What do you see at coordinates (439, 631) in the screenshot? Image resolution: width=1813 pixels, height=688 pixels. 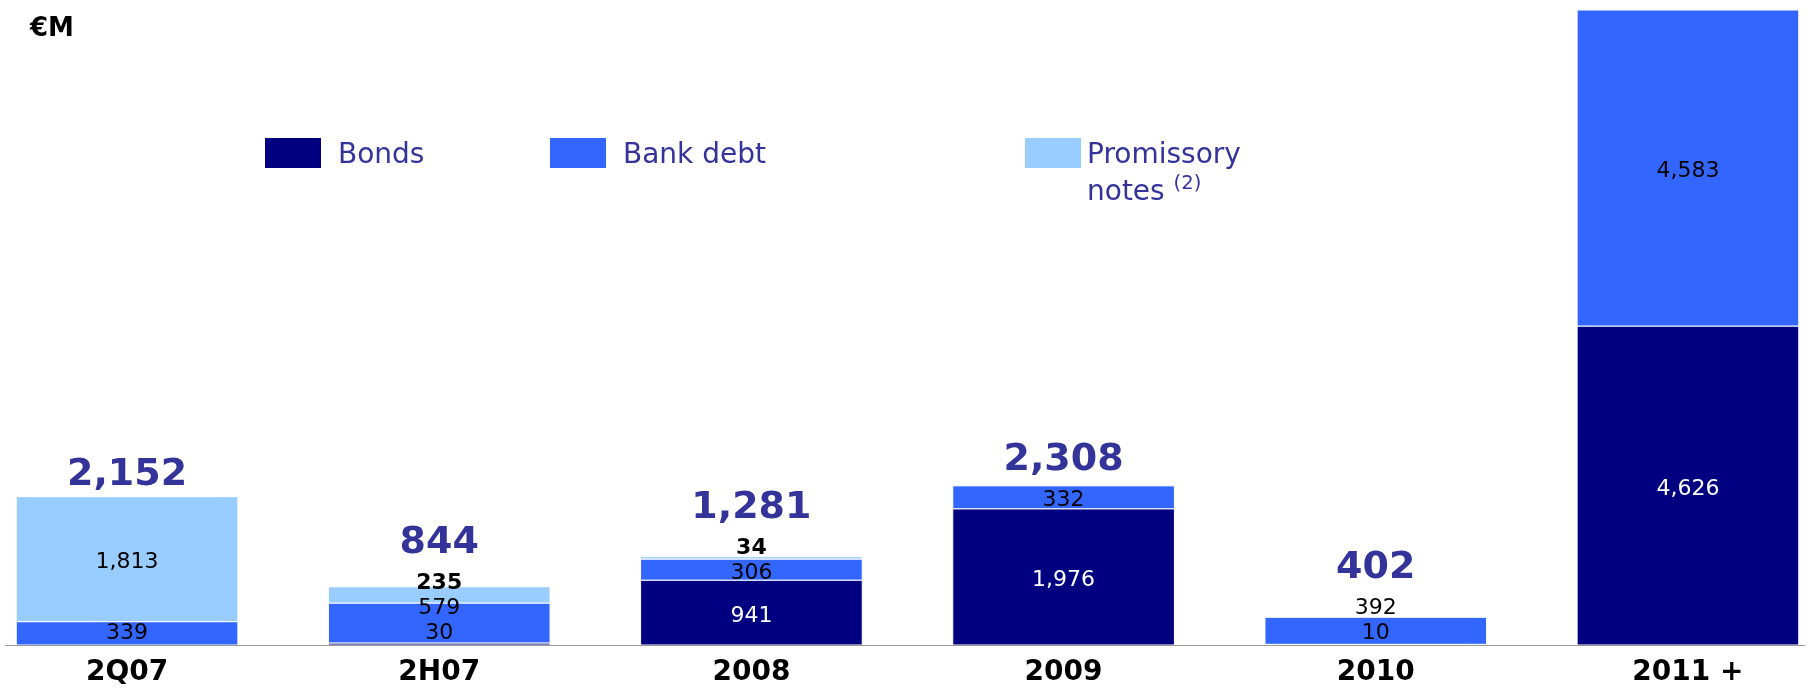 I see `data-label: 30` at bounding box center [439, 631].